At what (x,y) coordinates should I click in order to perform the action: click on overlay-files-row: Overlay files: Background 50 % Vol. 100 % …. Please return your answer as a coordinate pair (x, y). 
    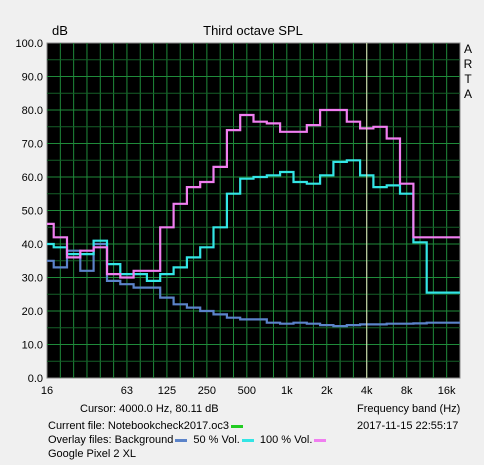
    Looking at the image, I should click on (190, 440).